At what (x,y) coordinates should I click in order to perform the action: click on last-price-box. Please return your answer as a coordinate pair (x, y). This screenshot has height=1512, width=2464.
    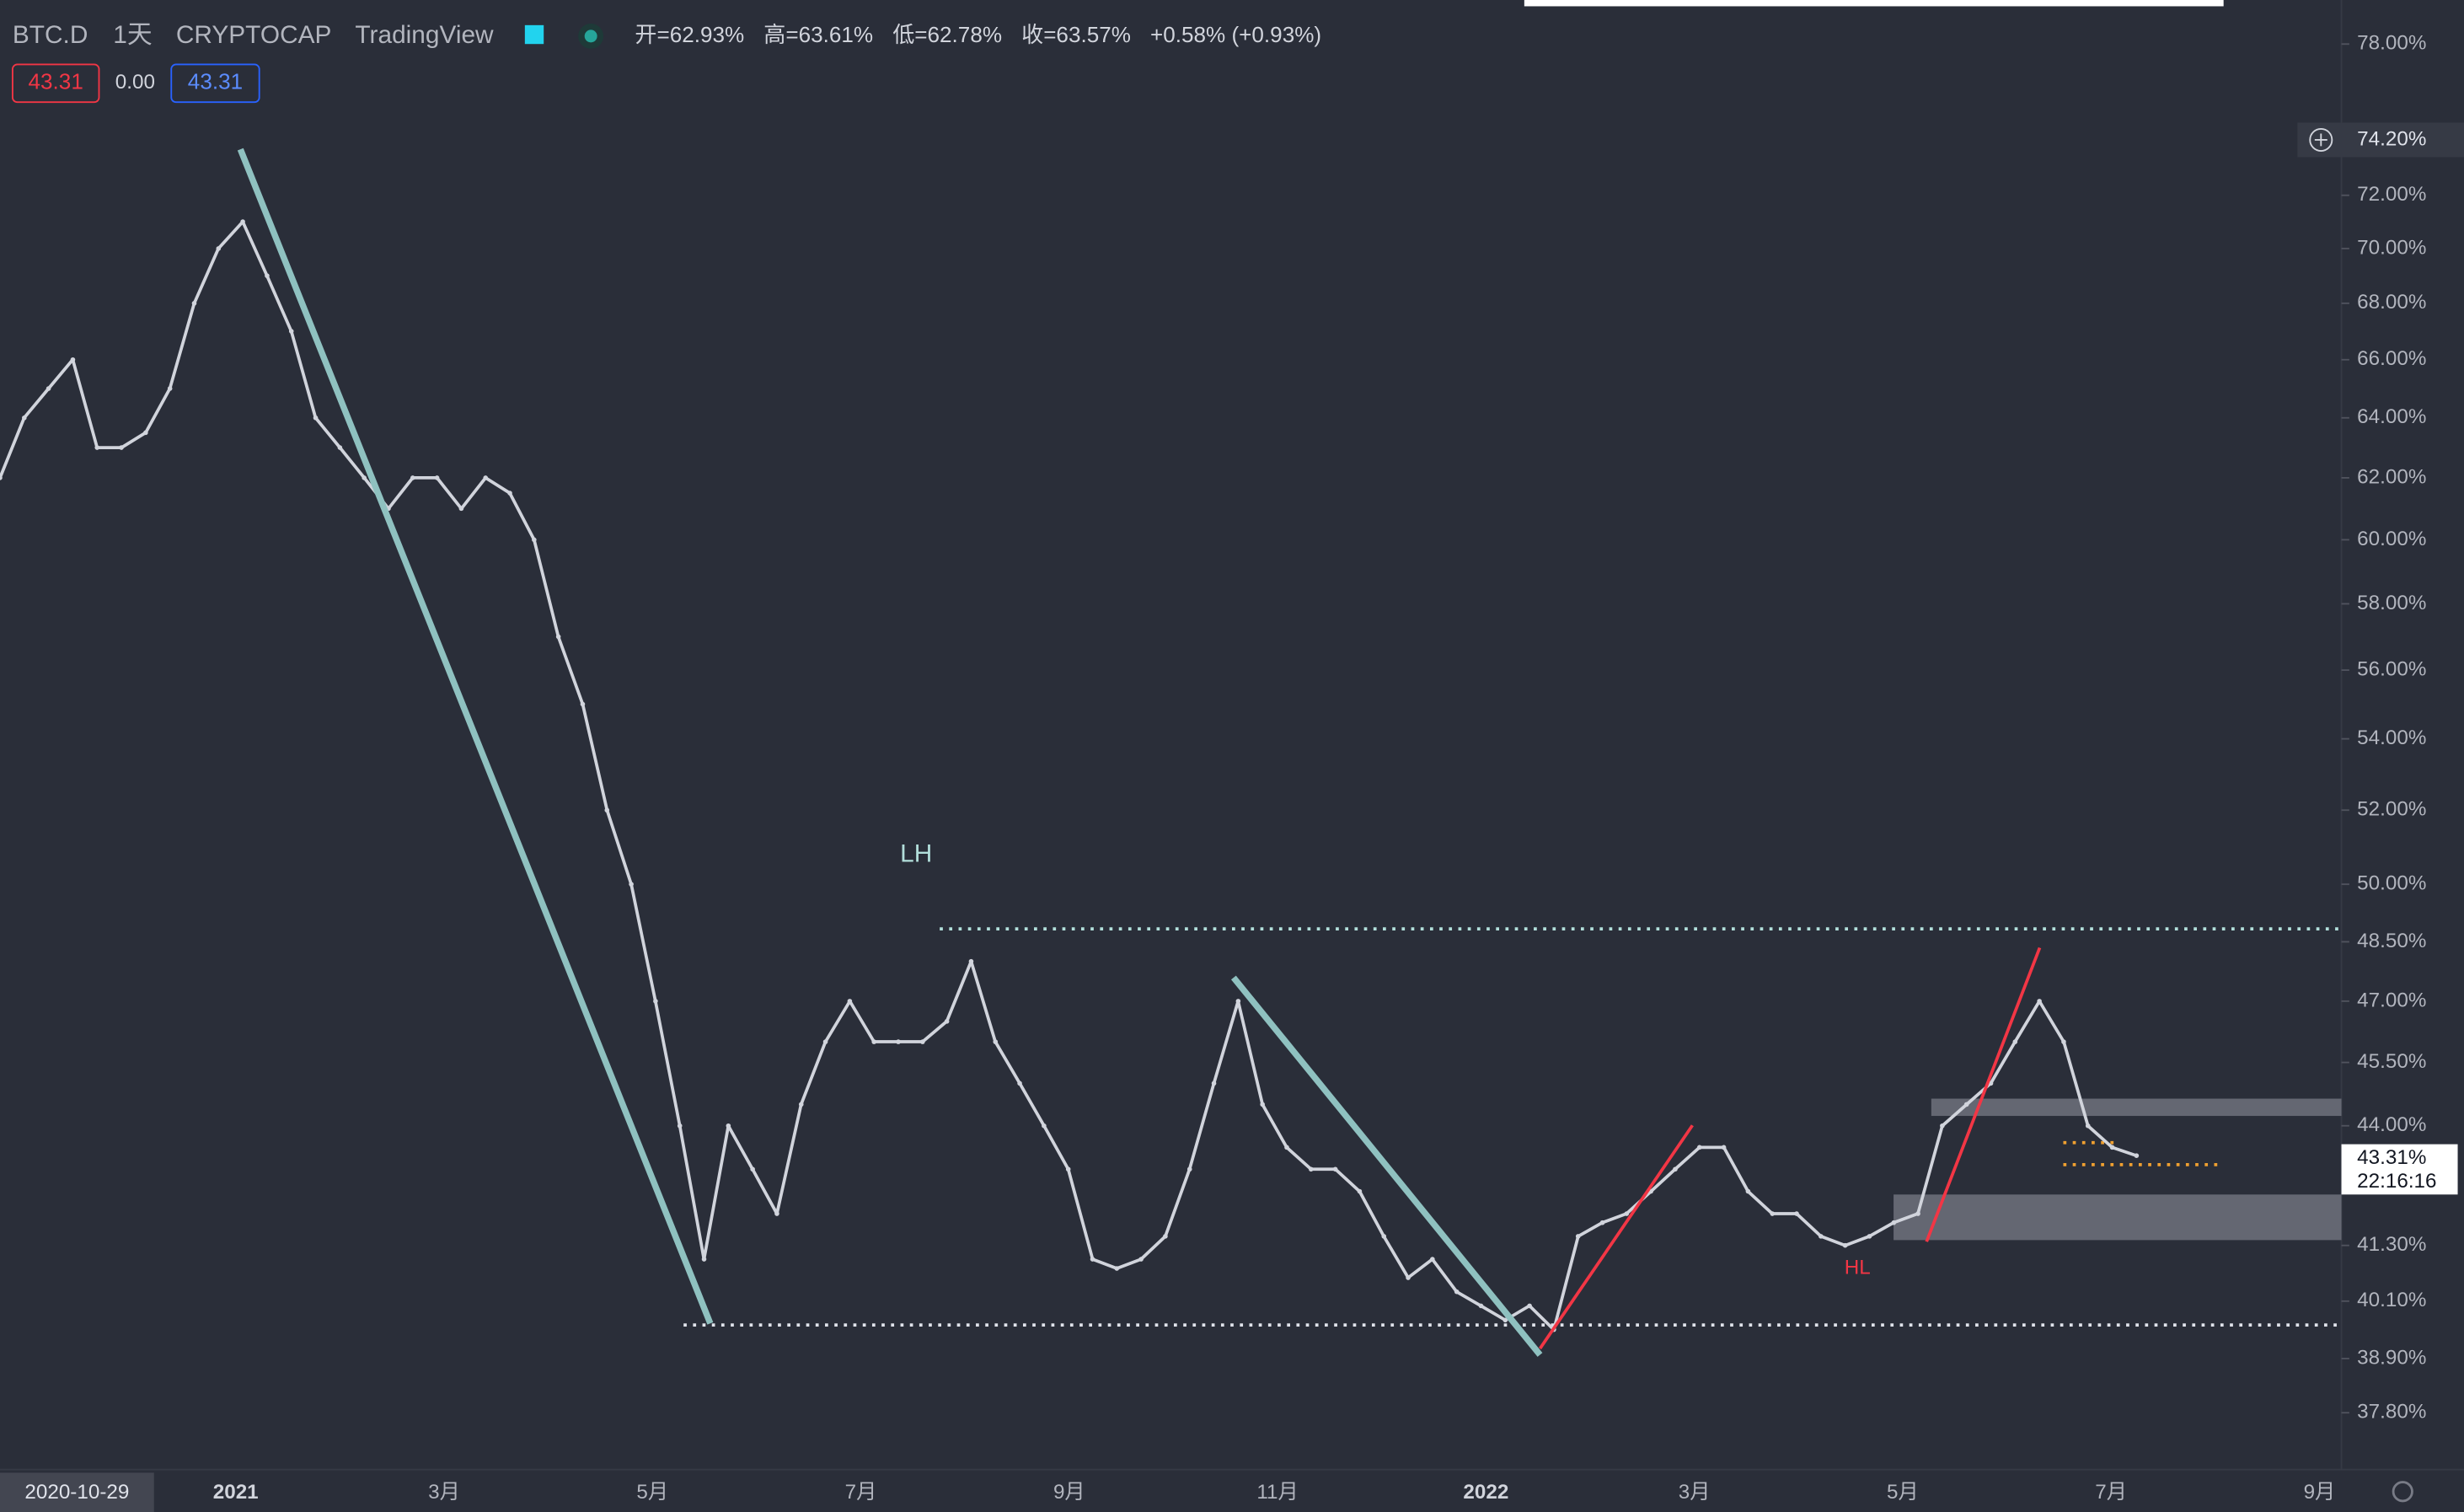
    Looking at the image, I should click on (2400, 1169).